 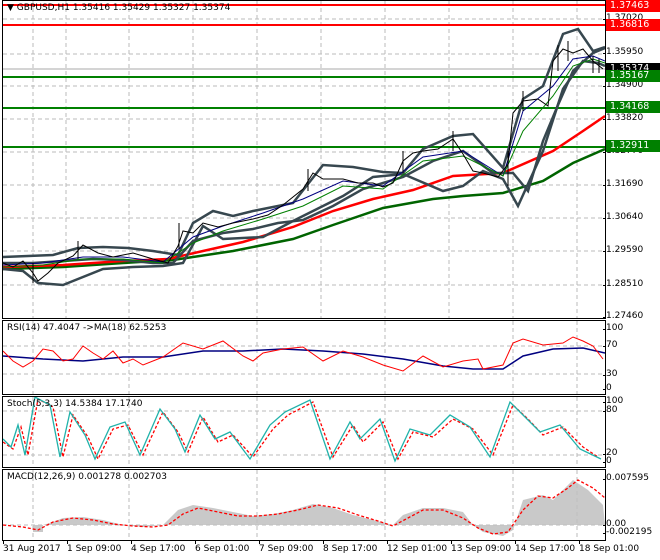 What do you see at coordinates (10, 8) in the screenshot?
I see `collapse-triangle-icon: ▼` at bounding box center [10, 8].